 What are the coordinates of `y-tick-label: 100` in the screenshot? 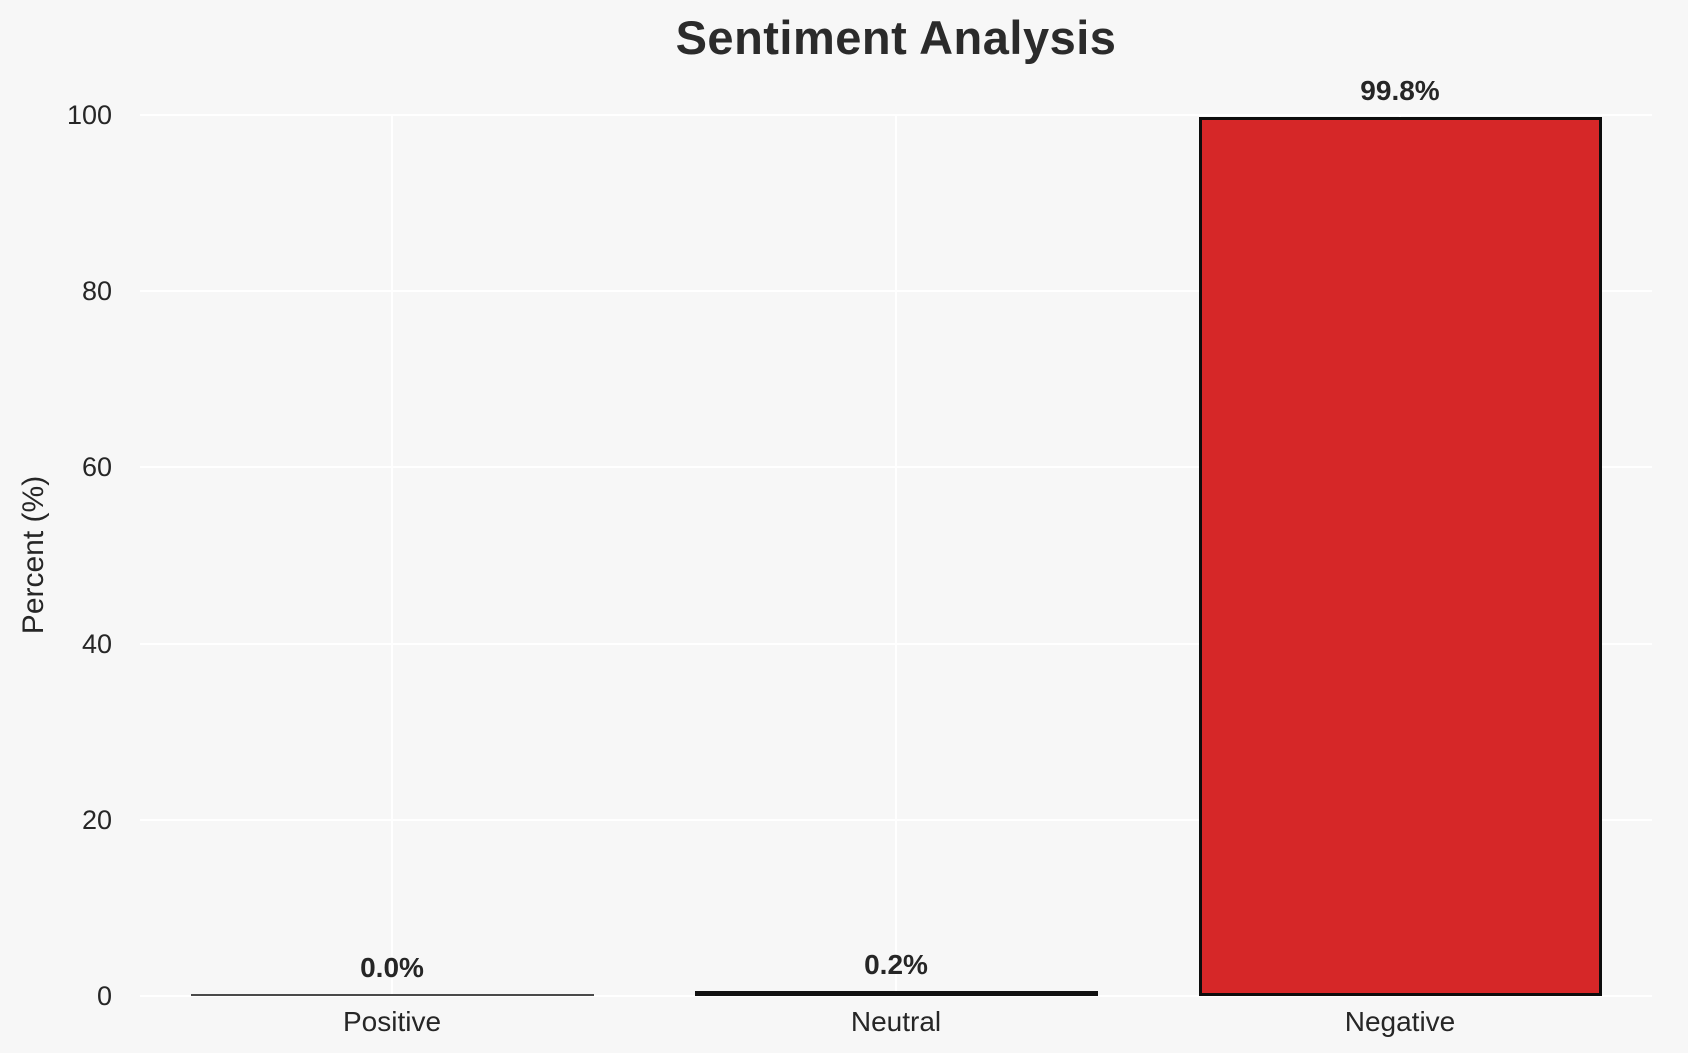 It's located at (89, 115).